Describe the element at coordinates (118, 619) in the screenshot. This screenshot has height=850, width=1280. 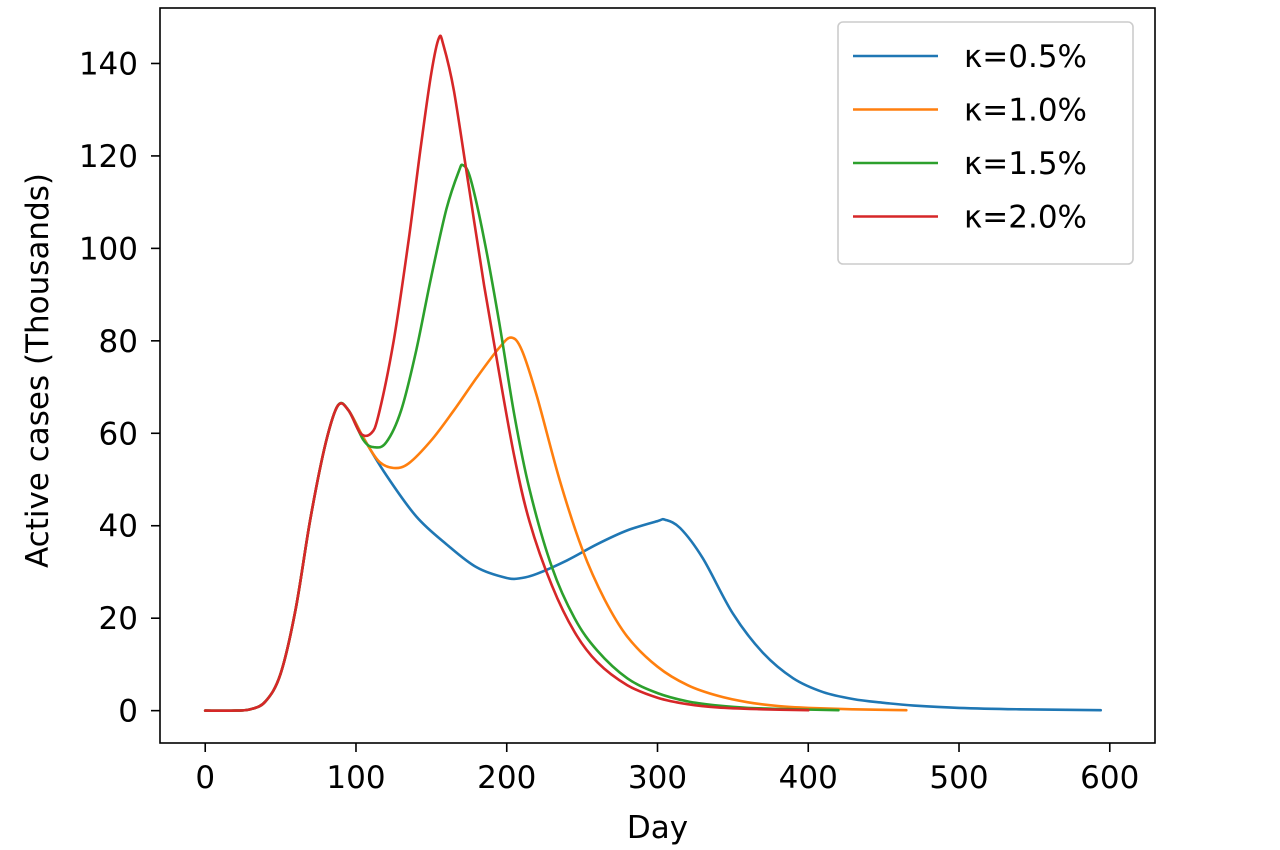
I see `y-tick-label: 20` at that location.